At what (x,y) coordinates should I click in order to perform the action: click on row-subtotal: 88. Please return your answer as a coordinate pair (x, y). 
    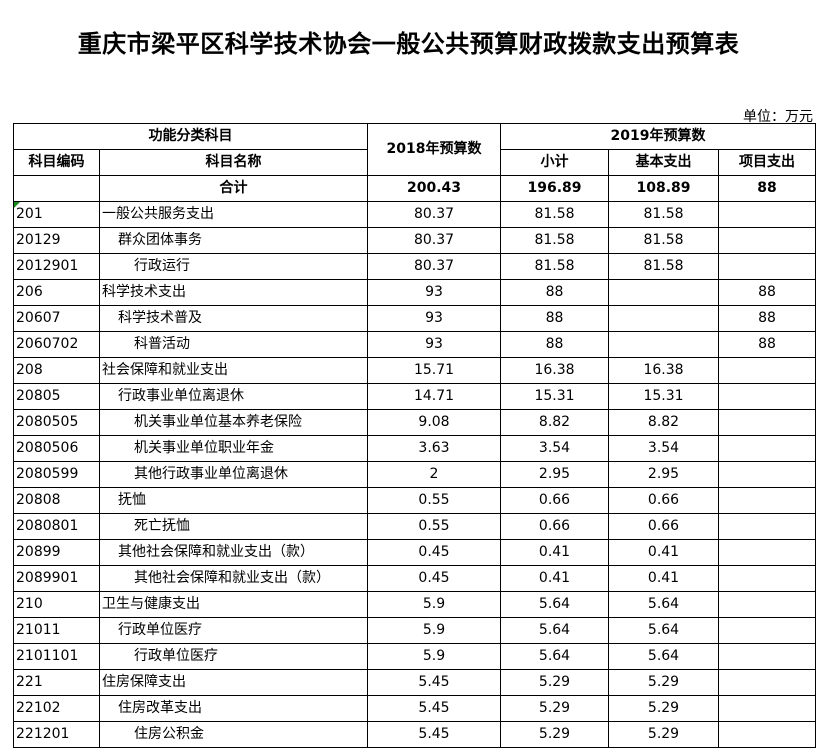
    Looking at the image, I should click on (554, 318).